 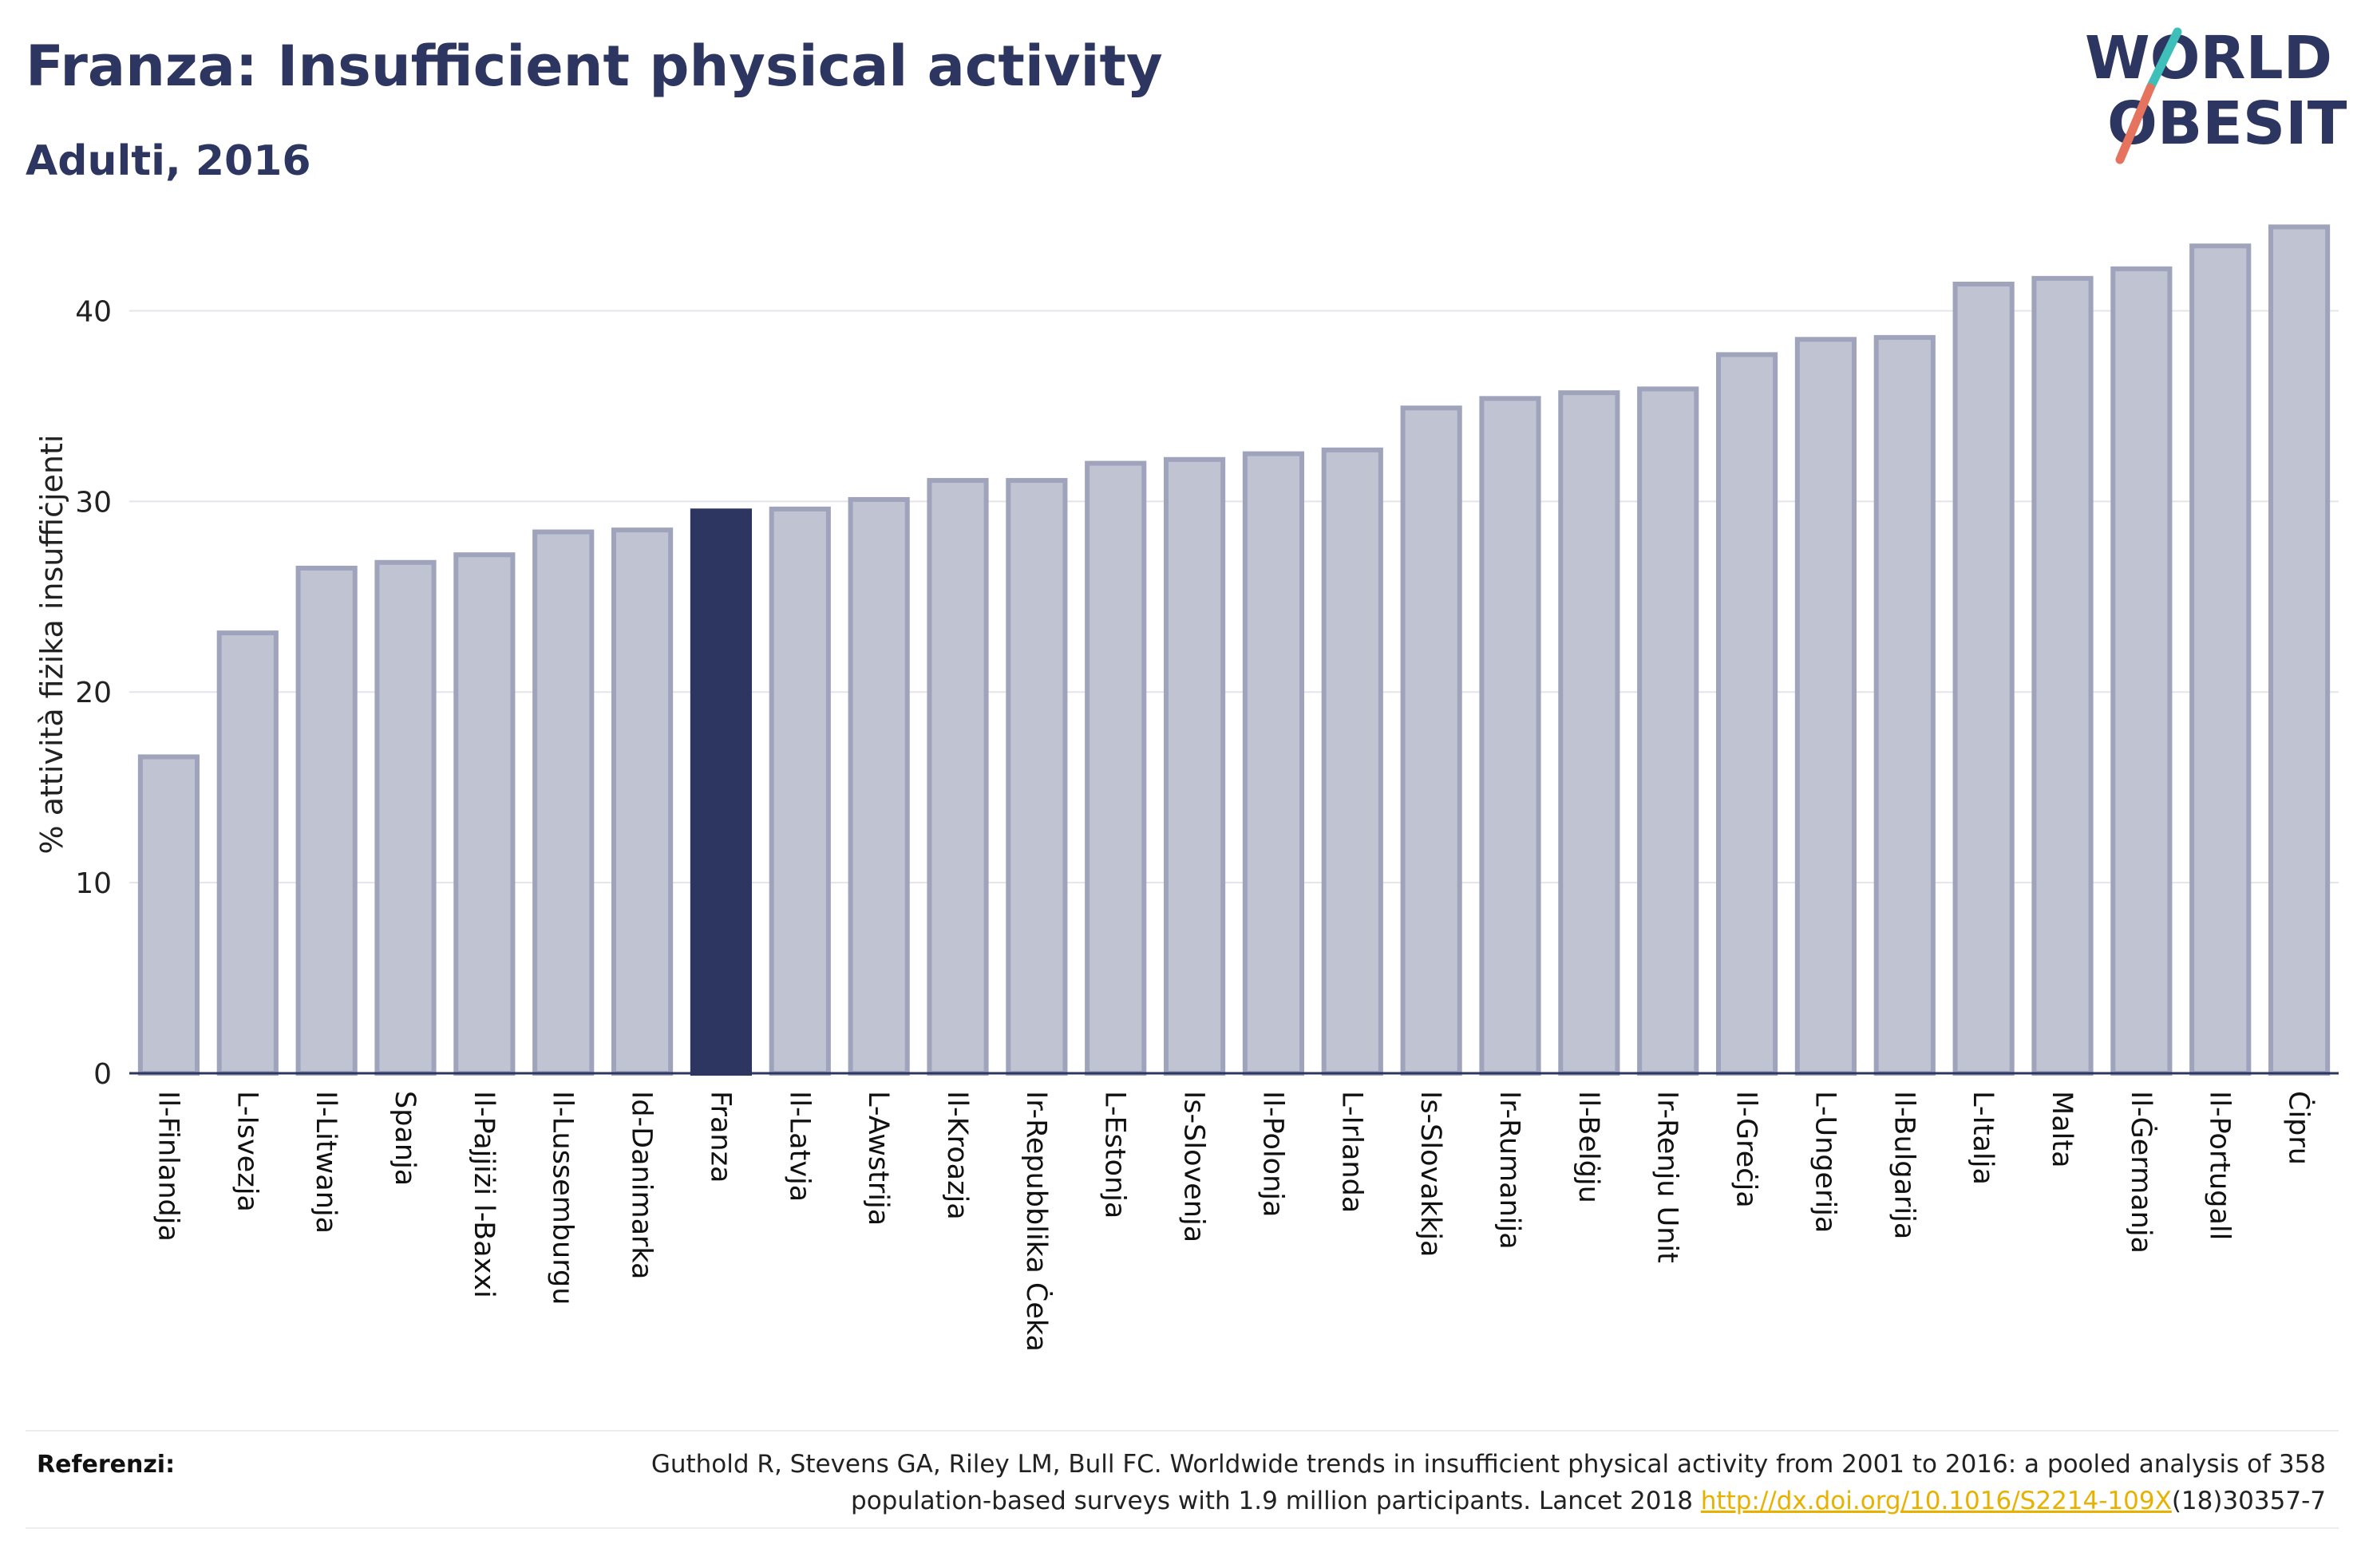 What do you see at coordinates (1936, 1501) in the screenshot?
I see `reference-doi-link: http://dx.doi.org/10.1016/S2214-109X` at bounding box center [1936, 1501].